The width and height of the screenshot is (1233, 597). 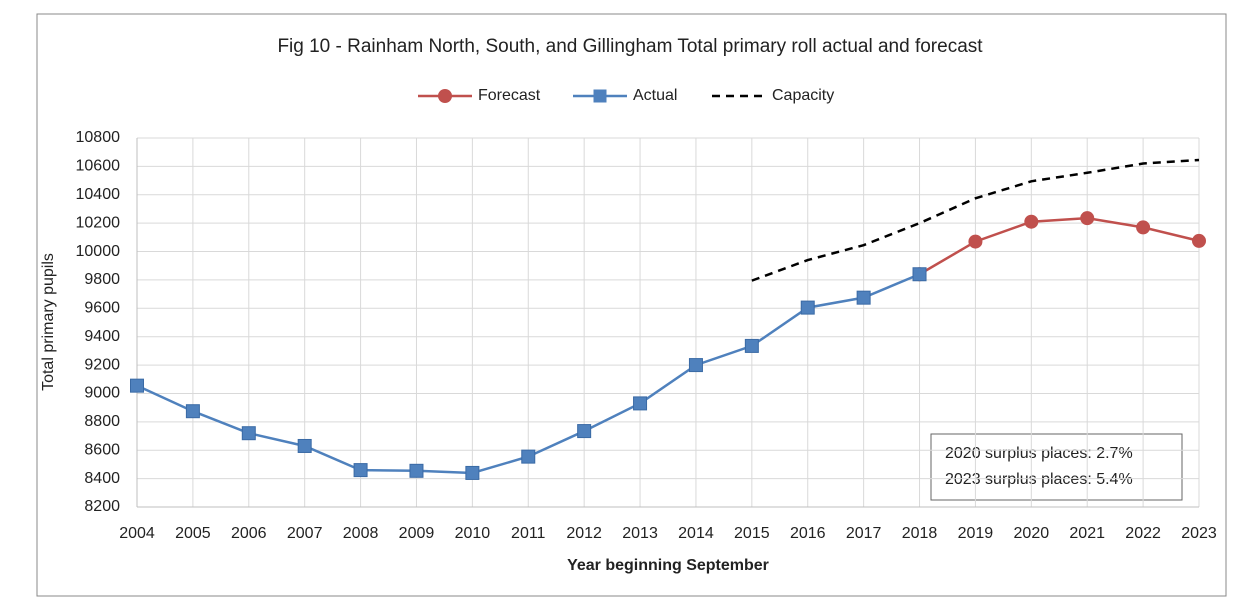 What do you see at coordinates (584, 533) in the screenshot?
I see `x-tick-label: 2012` at bounding box center [584, 533].